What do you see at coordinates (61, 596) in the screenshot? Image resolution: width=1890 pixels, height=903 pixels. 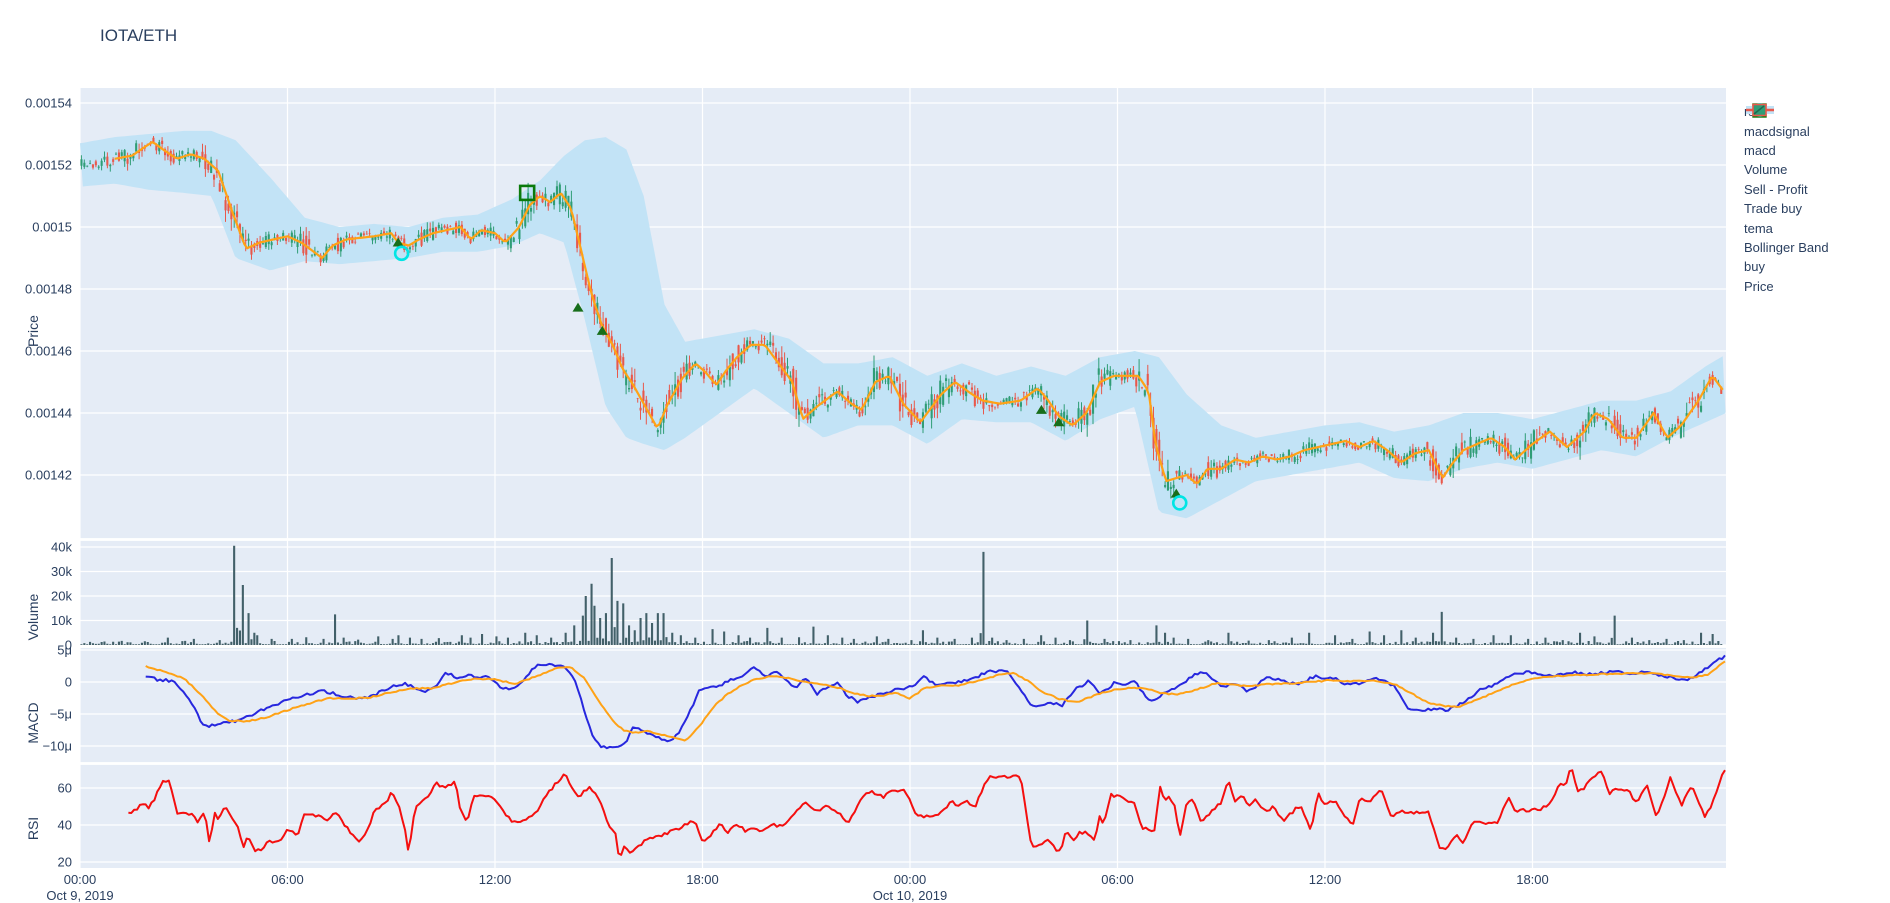 I see `volume-tick-label: 20k` at bounding box center [61, 596].